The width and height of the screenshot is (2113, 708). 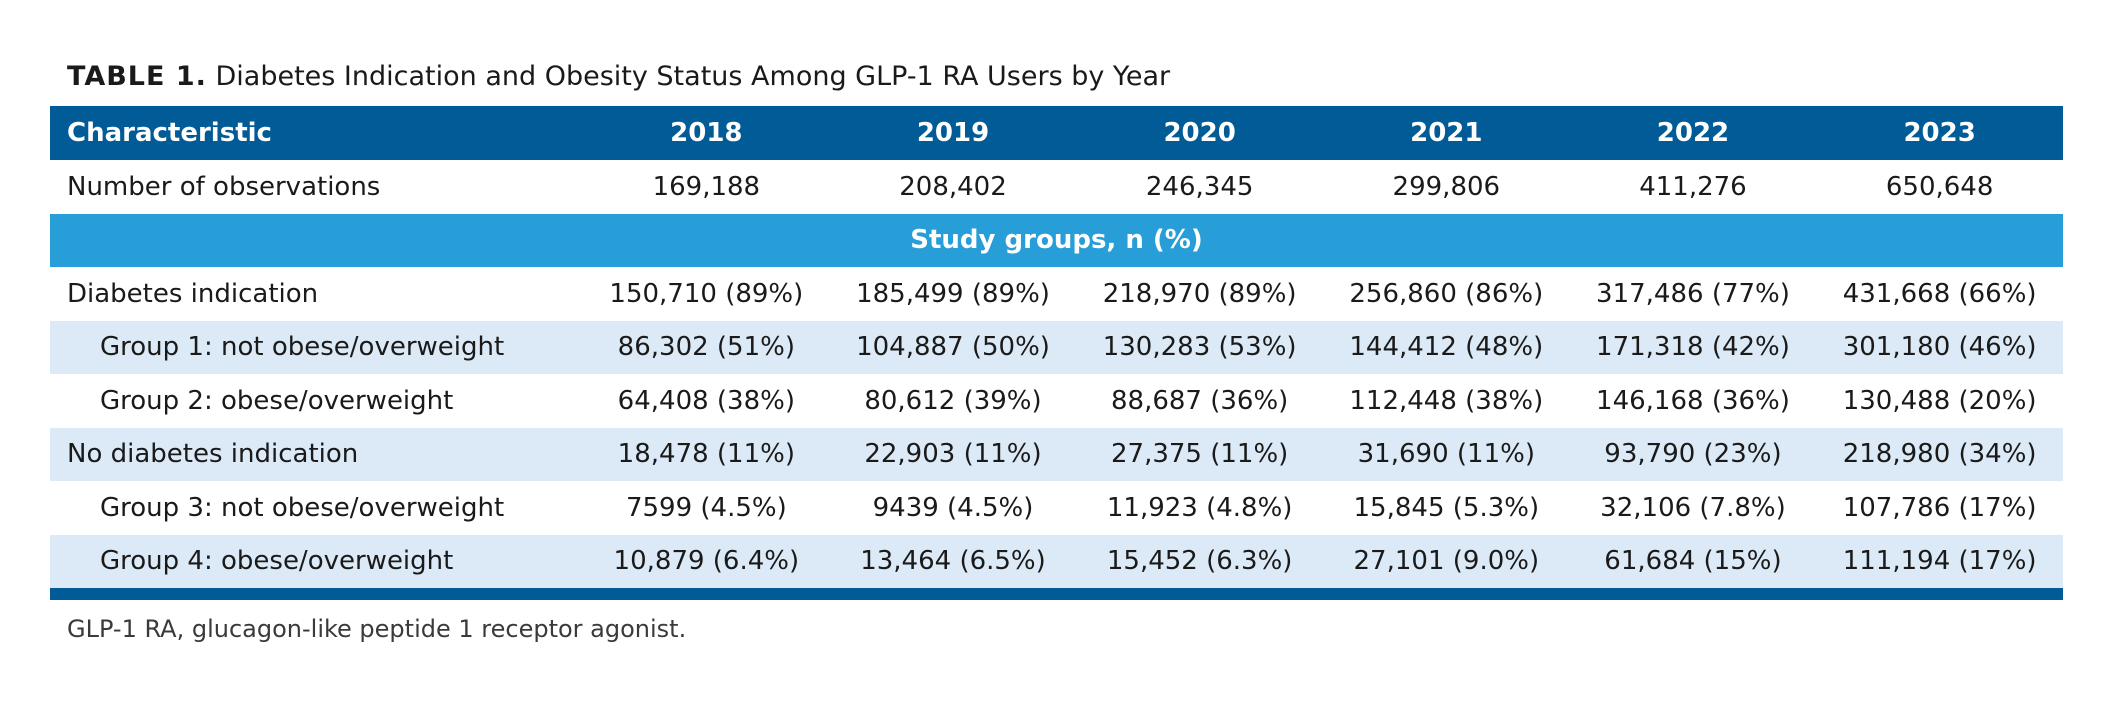 I want to click on table-cell: 7599 (4.5%), so click(x=706, y=508).